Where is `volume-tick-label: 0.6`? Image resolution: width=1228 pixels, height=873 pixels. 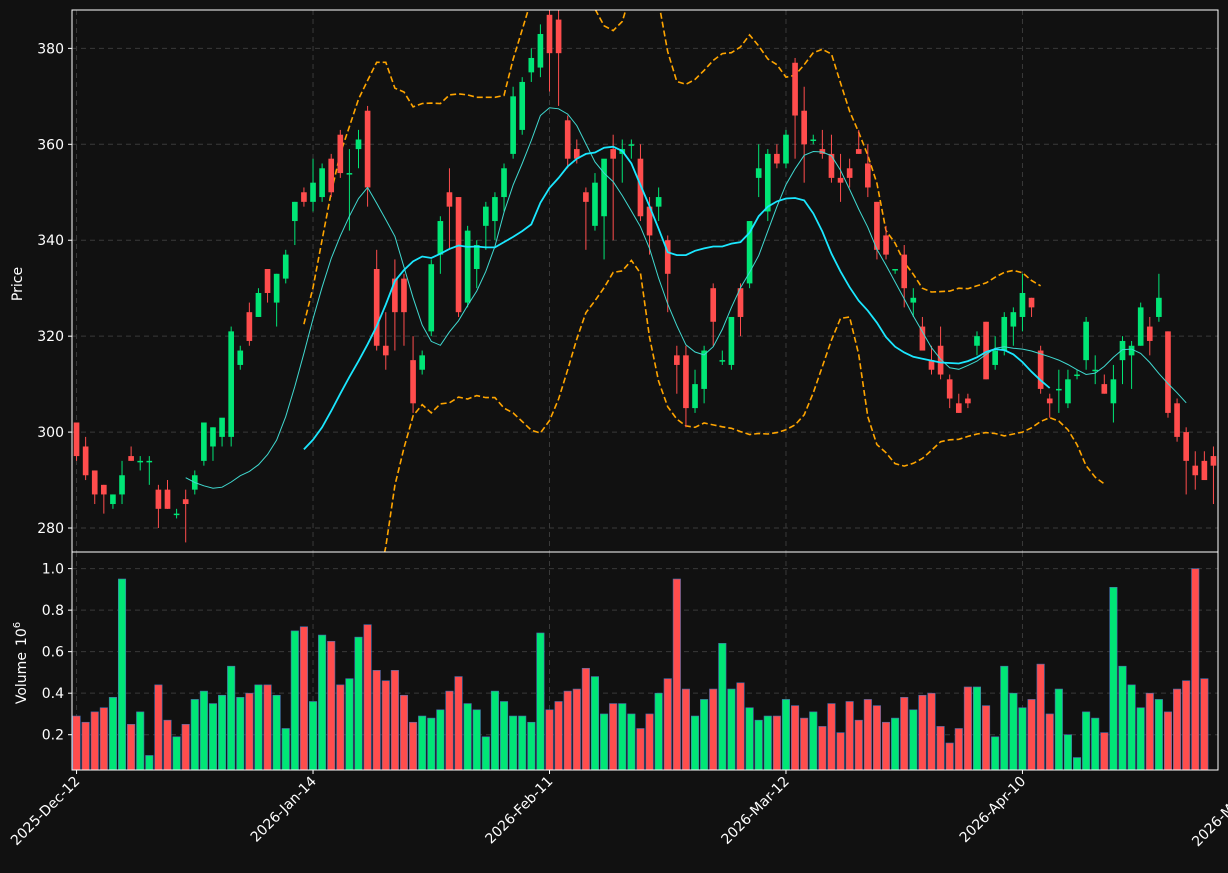
volume-tick-label: 0.6 is located at coordinates (53, 653).